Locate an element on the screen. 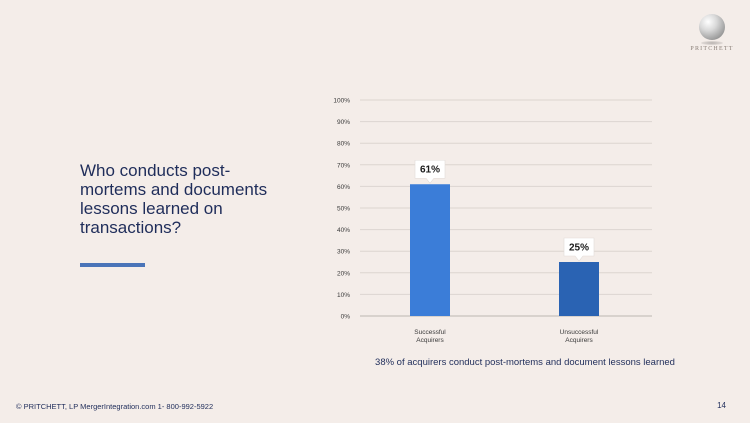 The width and height of the screenshot is (750, 423). question-accent-bar is located at coordinates (112, 265).